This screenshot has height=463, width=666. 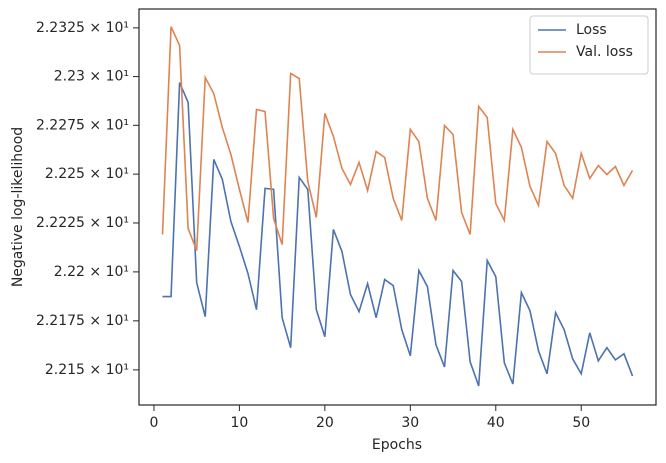 What do you see at coordinates (496, 423) in the screenshot?
I see `x-tick-label: 40` at bounding box center [496, 423].